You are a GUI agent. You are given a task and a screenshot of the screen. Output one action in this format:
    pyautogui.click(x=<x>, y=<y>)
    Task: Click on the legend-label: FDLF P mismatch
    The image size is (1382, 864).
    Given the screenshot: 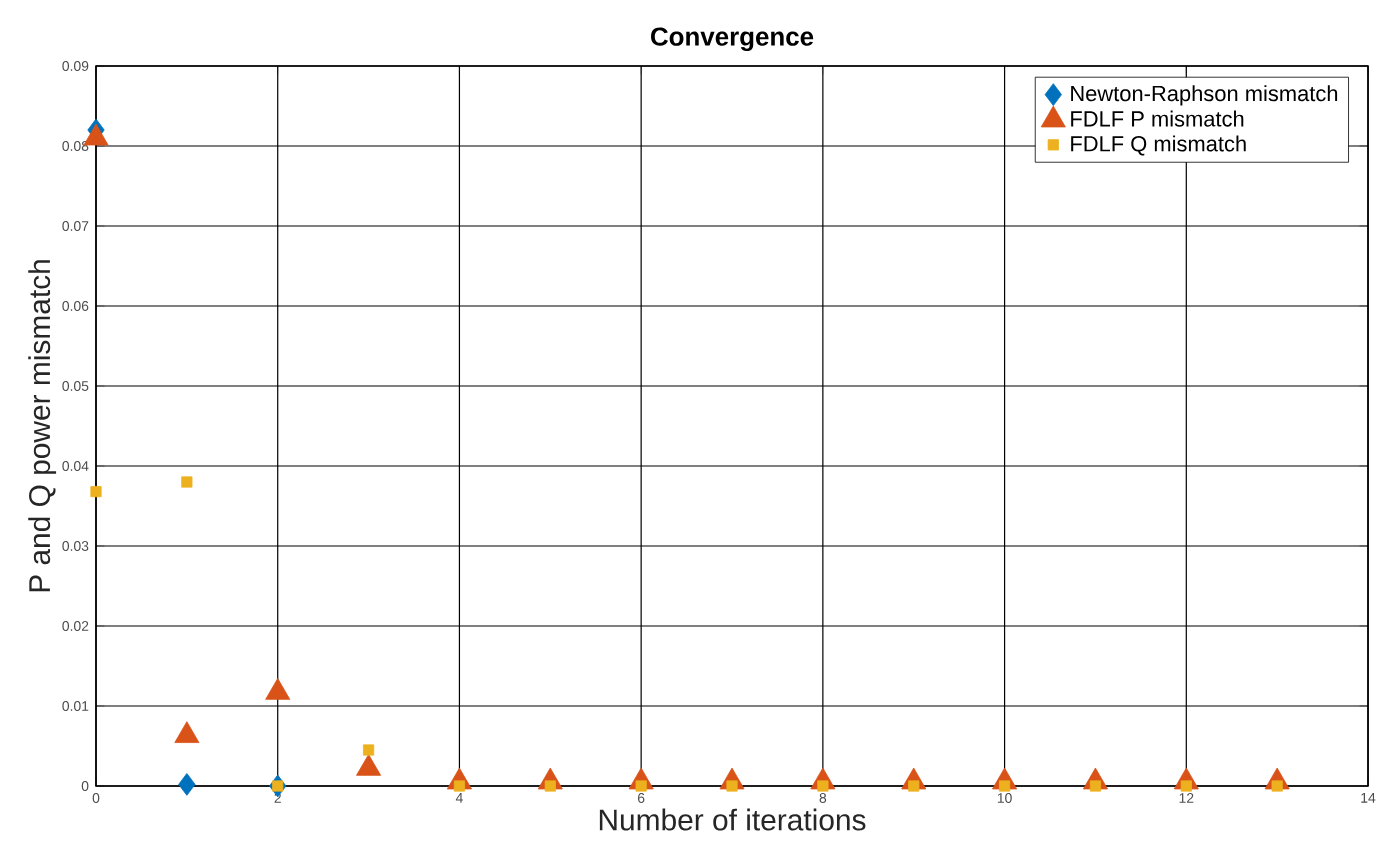 What is the action you would take?
    pyautogui.click(x=1157, y=118)
    